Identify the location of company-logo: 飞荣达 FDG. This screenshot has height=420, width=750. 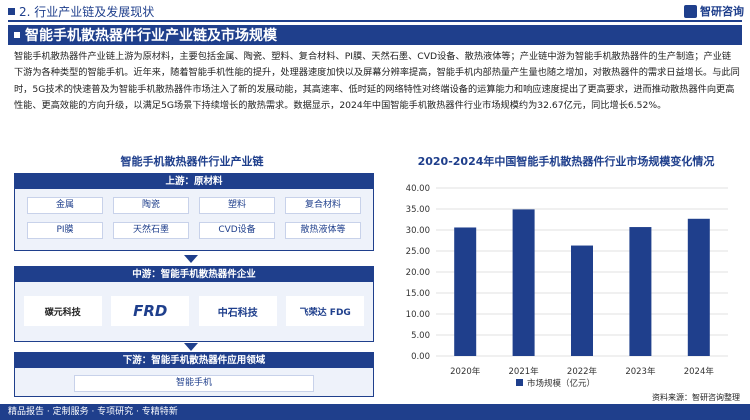
(325, 311).